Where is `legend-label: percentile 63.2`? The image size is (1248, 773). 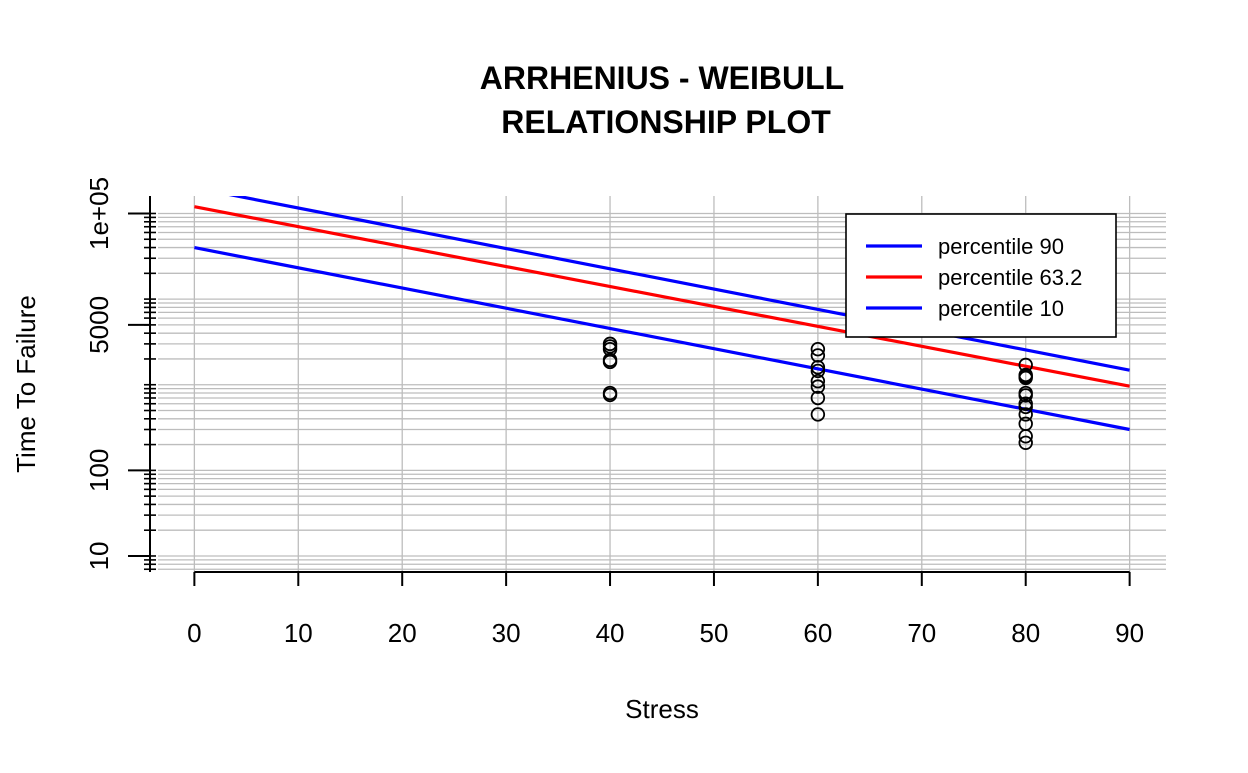
legend-label: percentile 63.2 is located at coordinates (1010, 277).